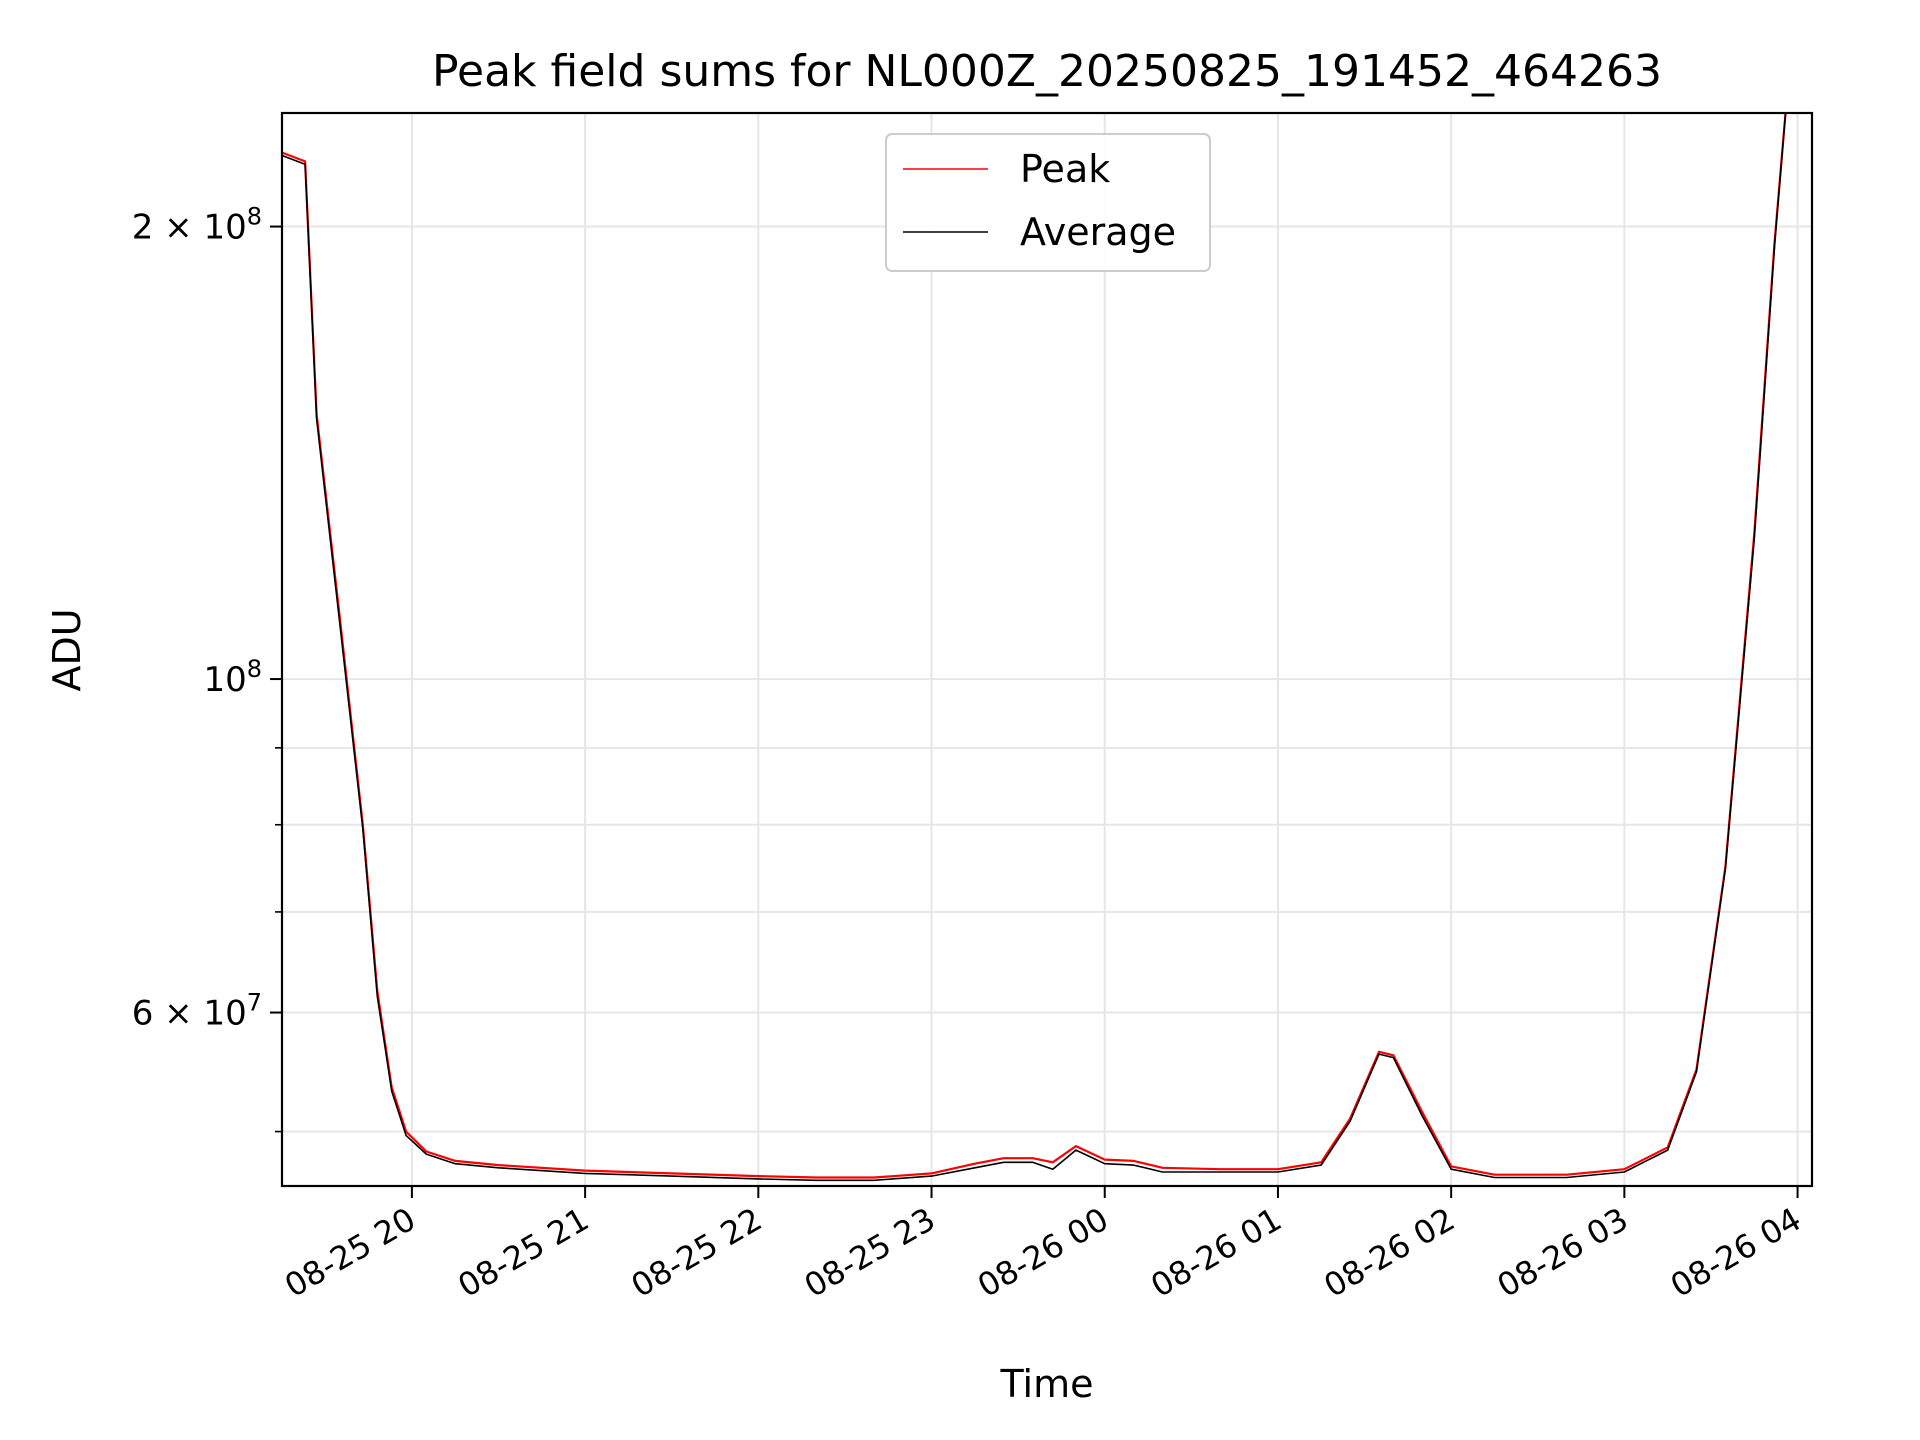 This screenshot has height=1440, width=1920. What do you see at coordinates (197, 1011) in the screenshot?
I see `y-tick-label: 6 × 107` at bounding box center [197, 1011].